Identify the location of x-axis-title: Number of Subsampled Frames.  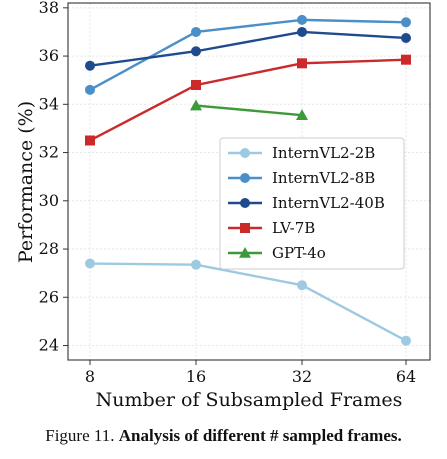
(249, 400).